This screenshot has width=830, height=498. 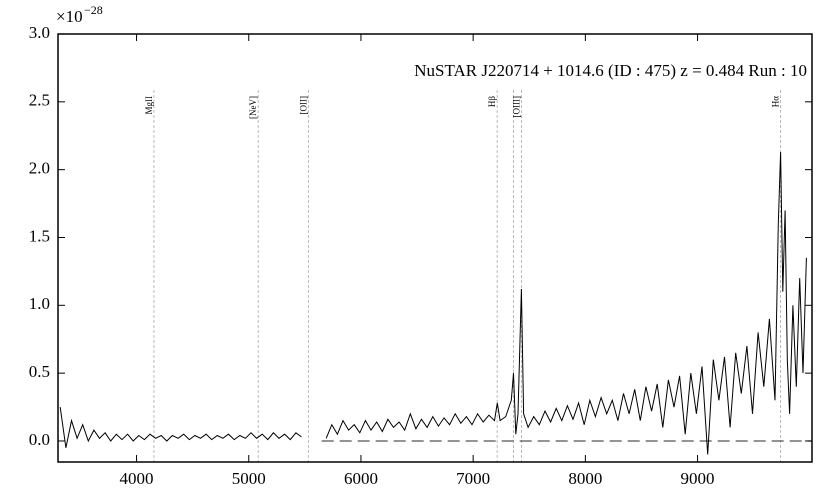 I want to click on x-tick-label: 7000, so click(x=473, y=478).